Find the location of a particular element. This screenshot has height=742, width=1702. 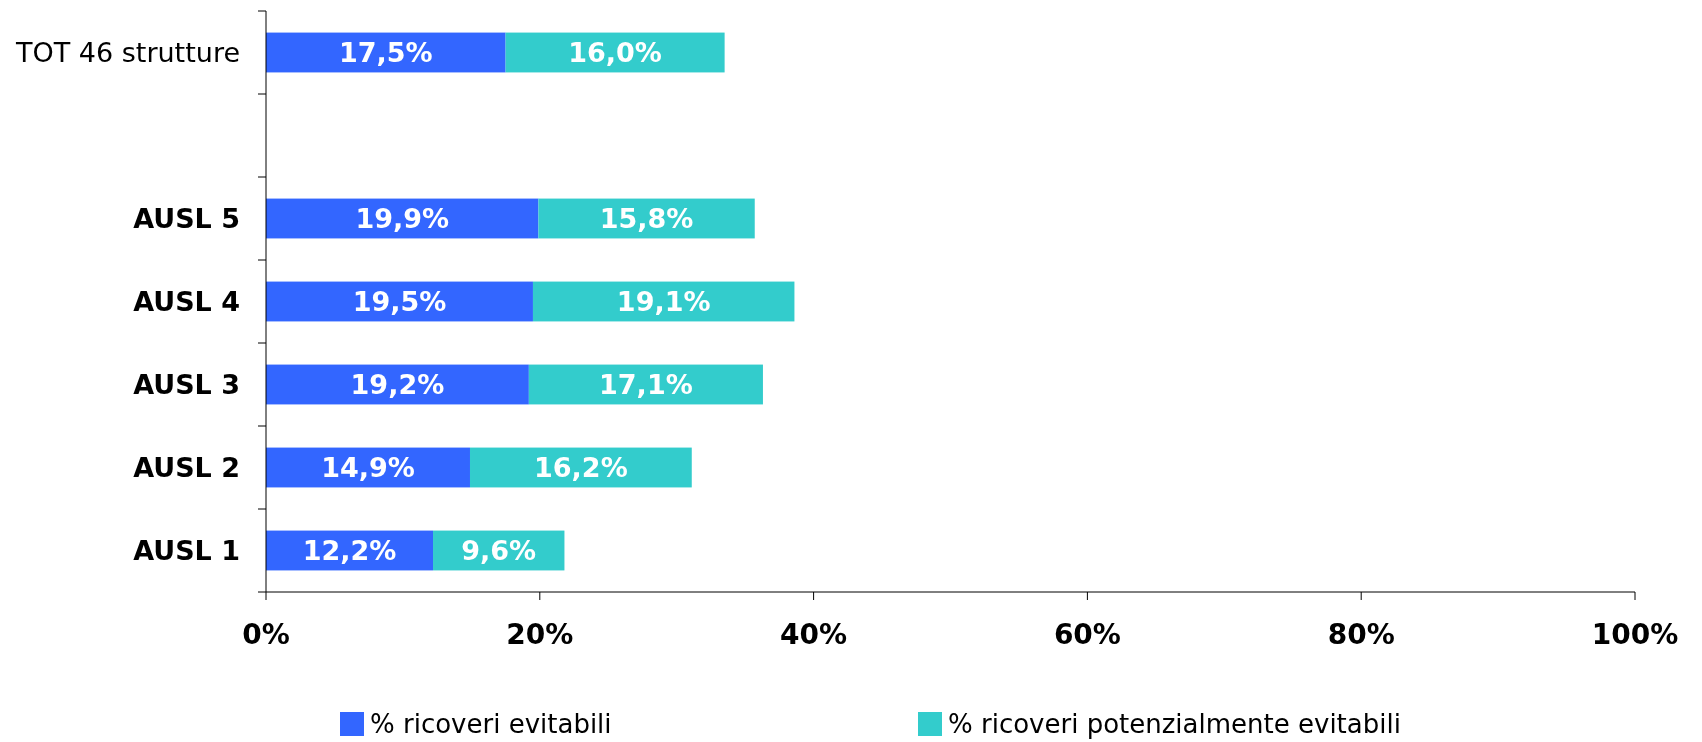

y-tick-label: AUSL 1 is located at coordinates (186, 551).